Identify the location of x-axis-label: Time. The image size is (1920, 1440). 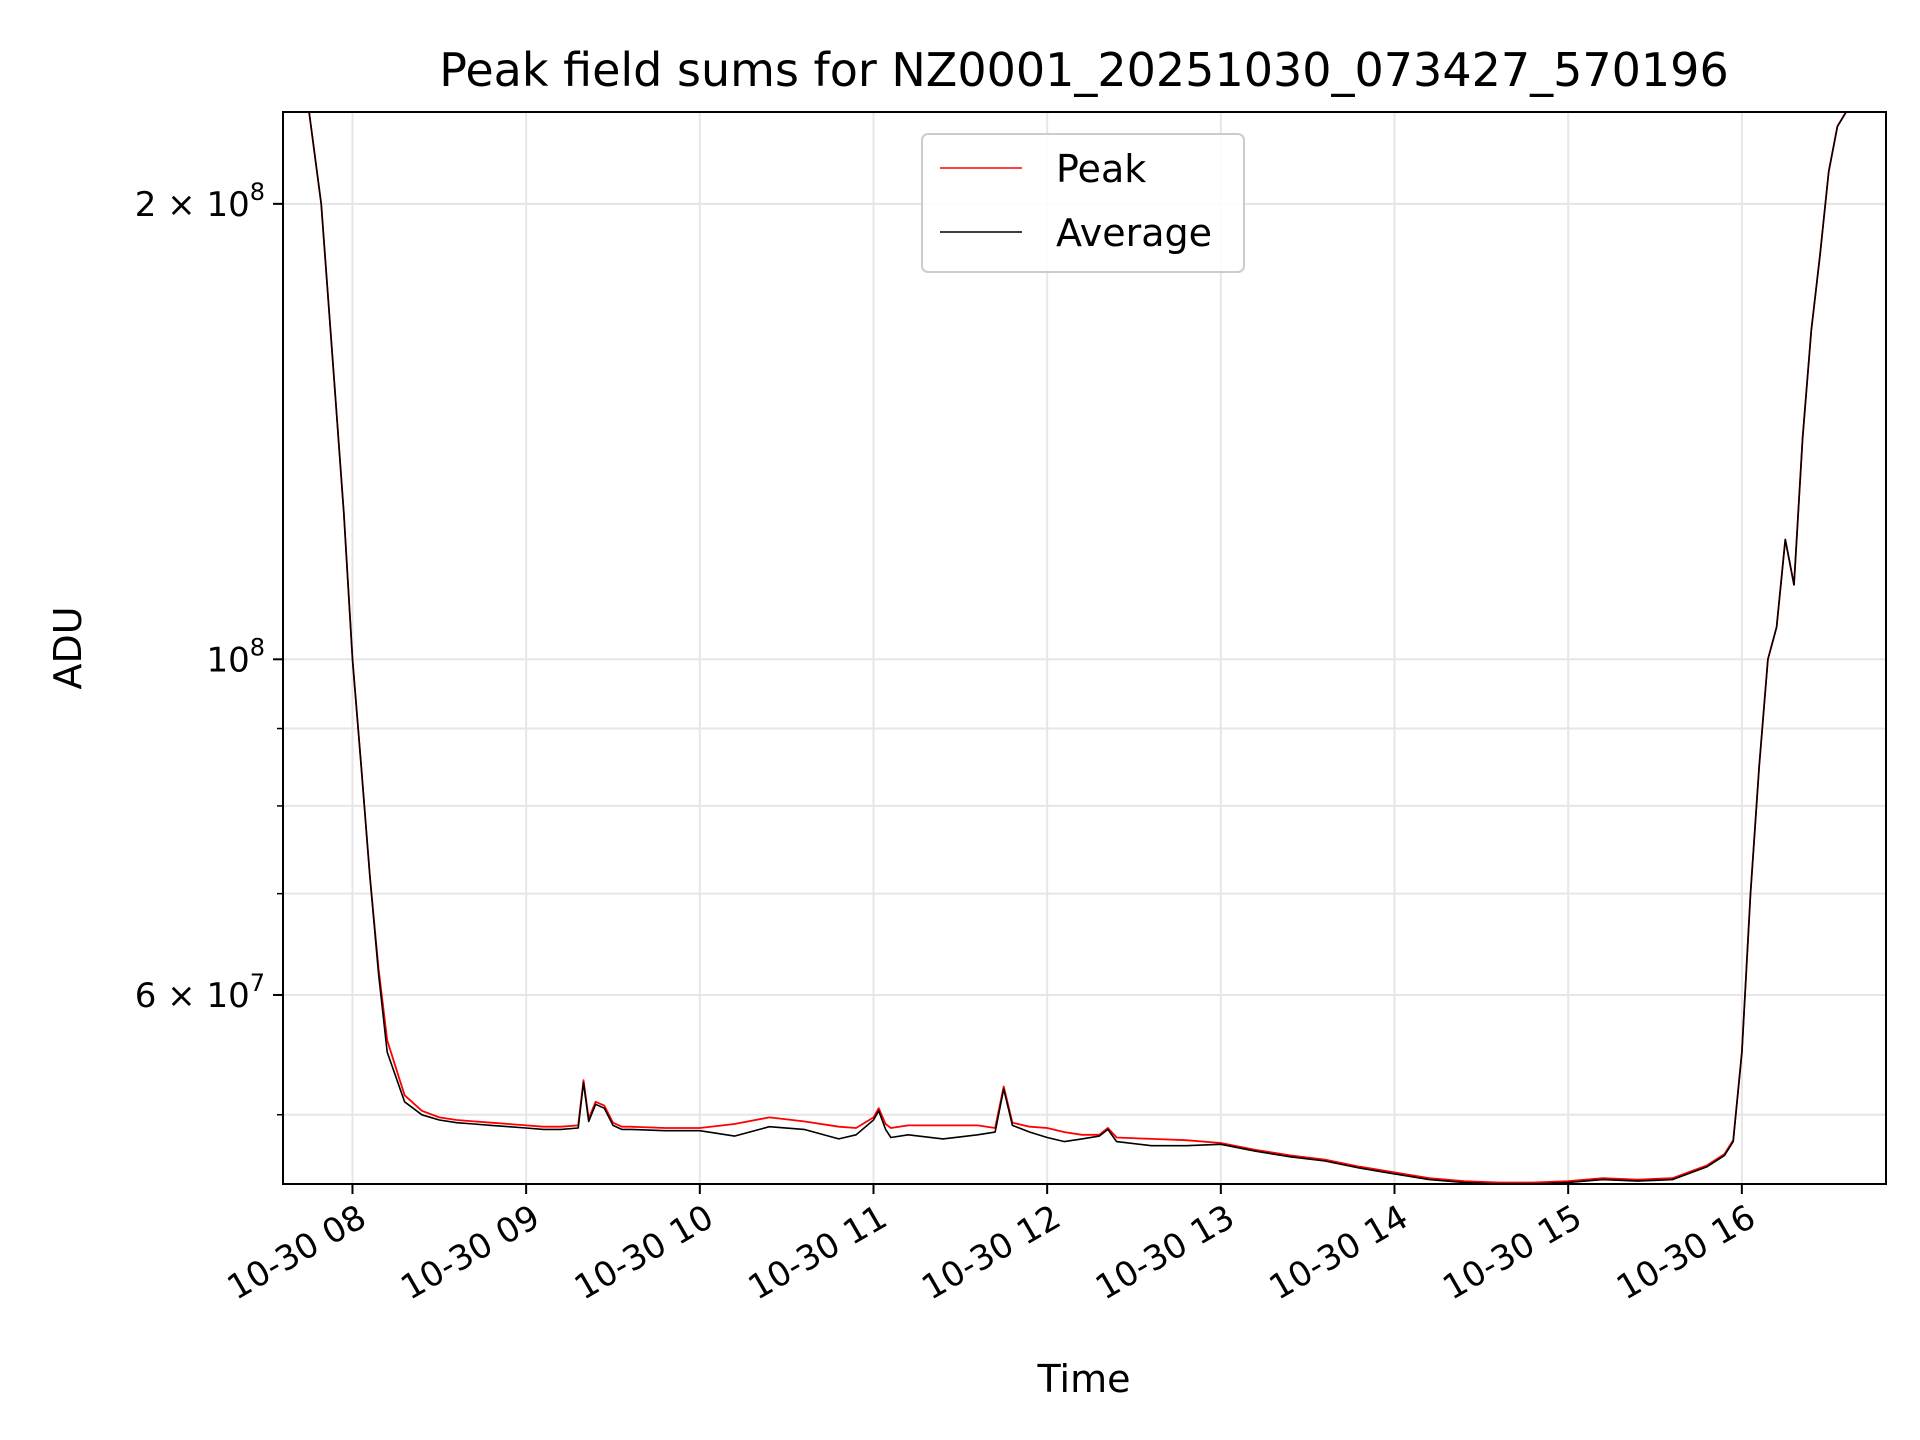
(1084, 1379).